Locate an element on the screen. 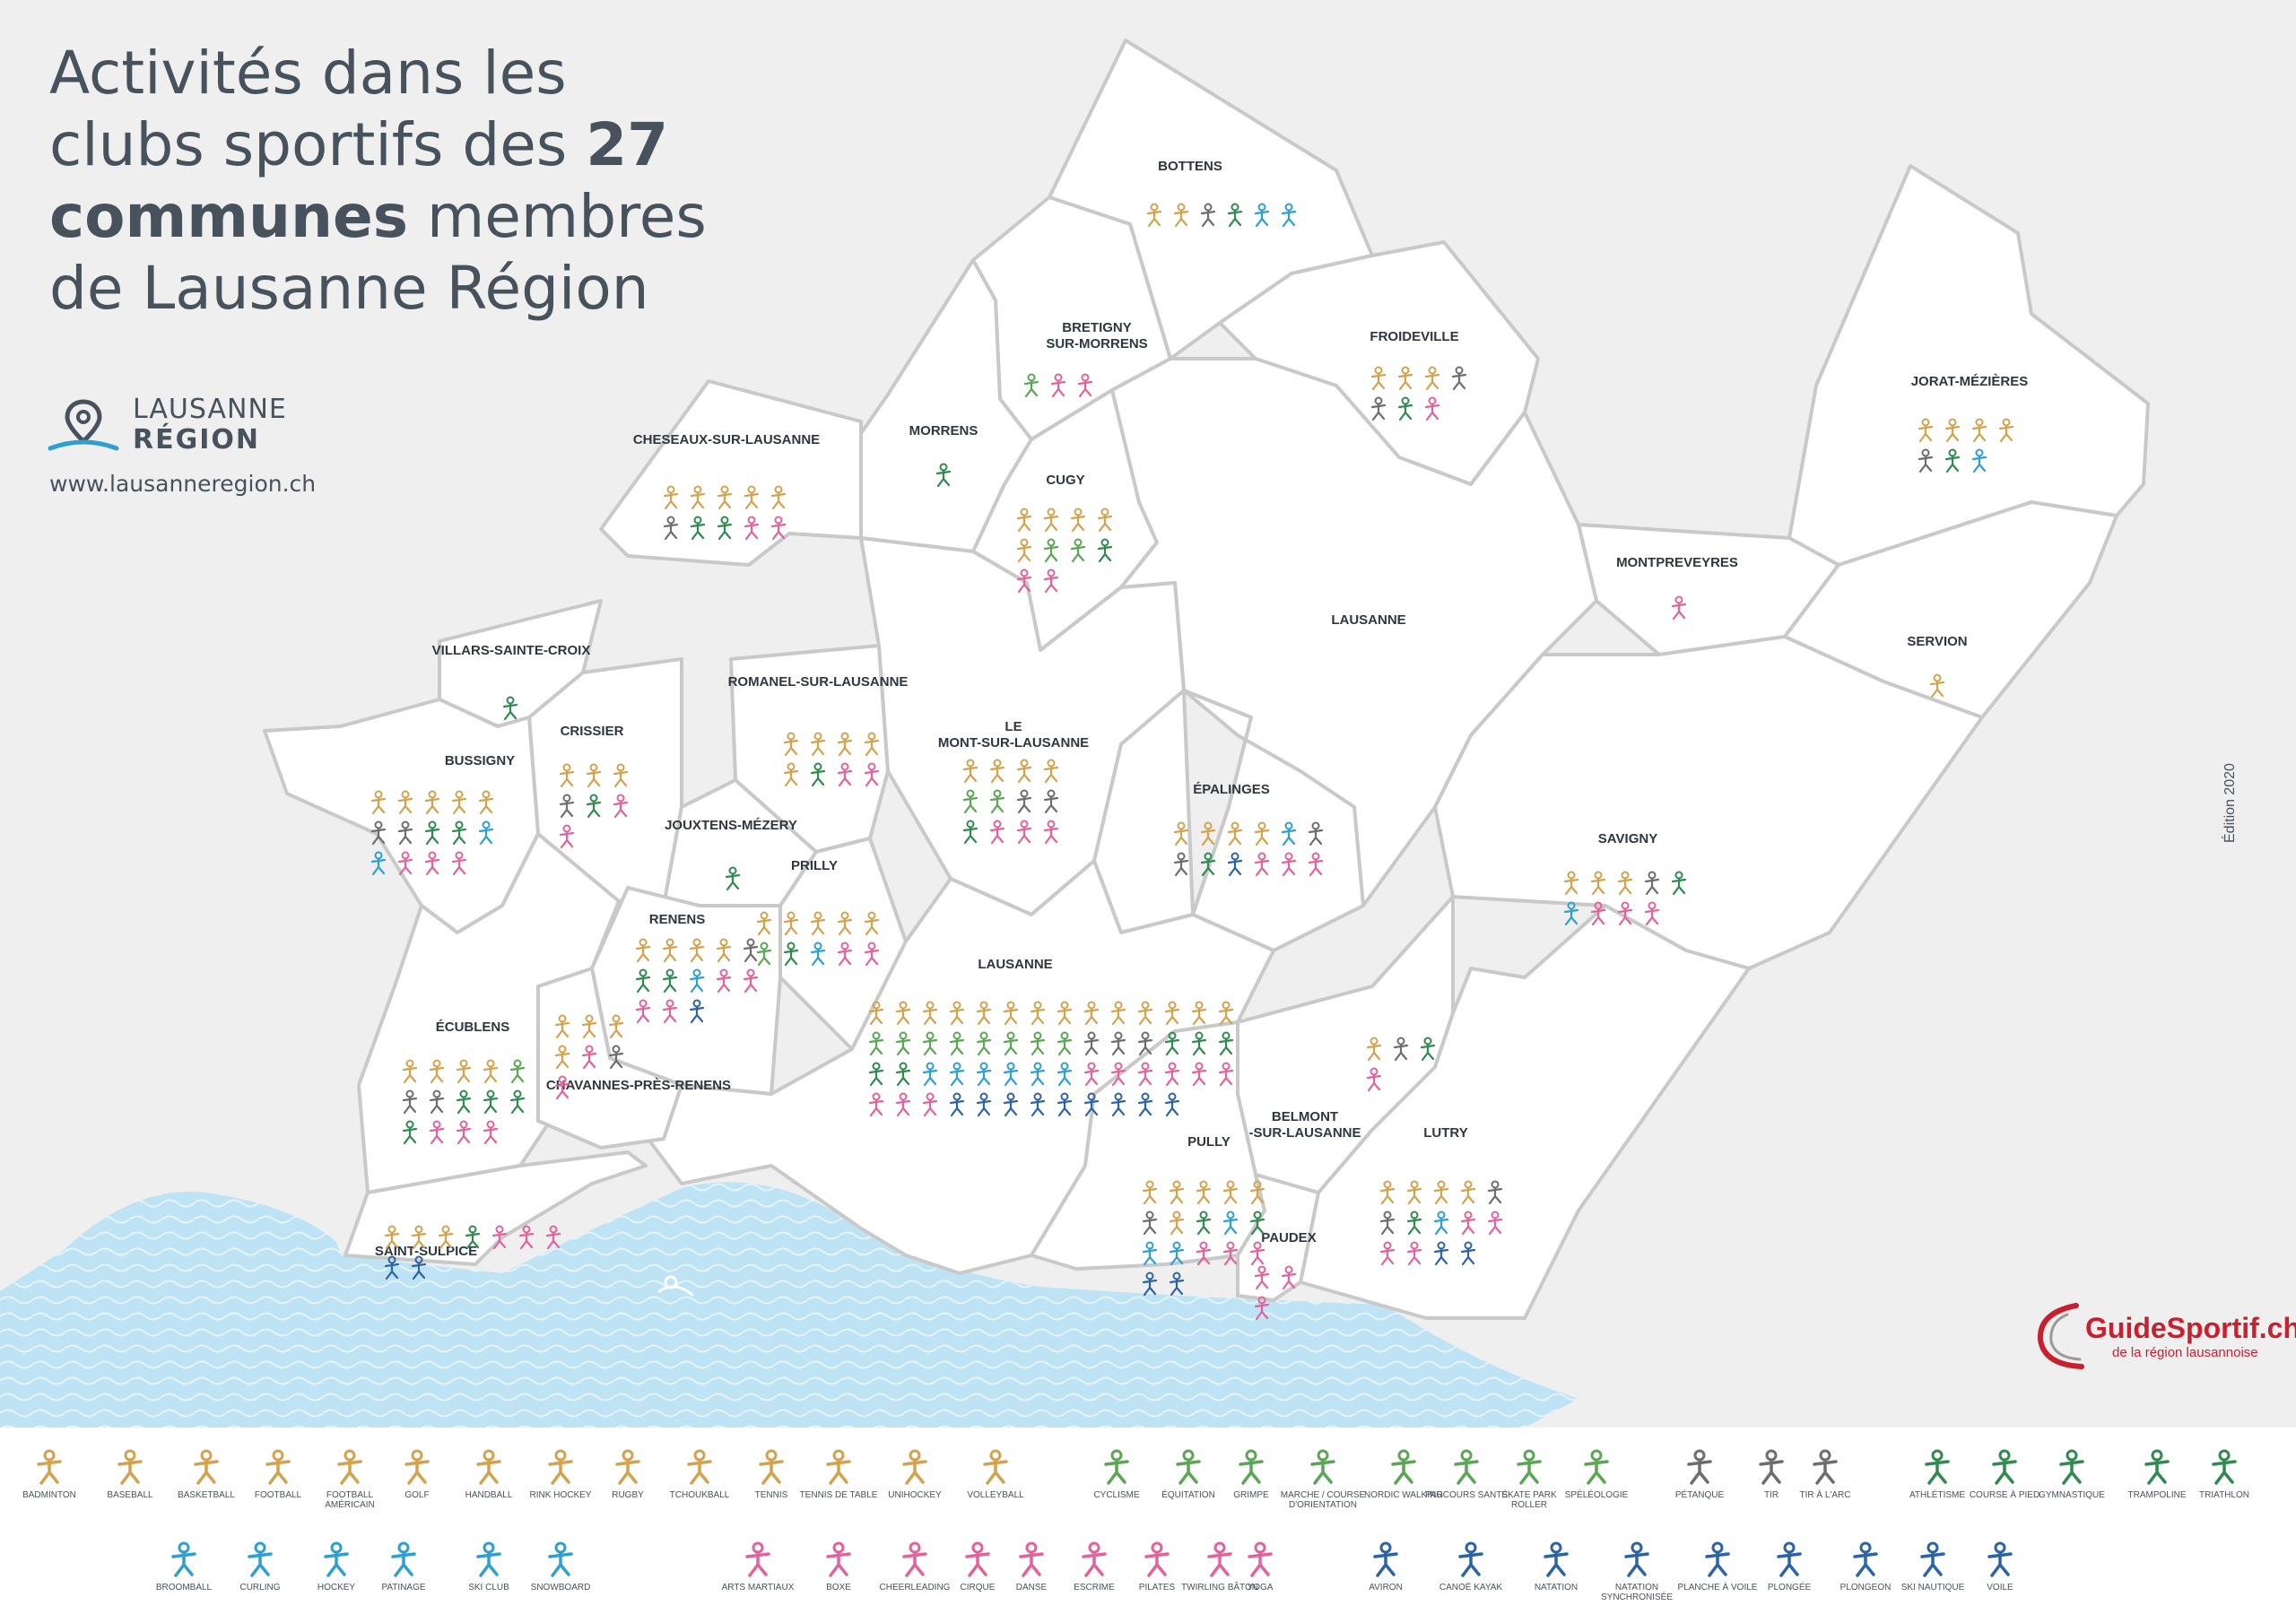 Image resolution: width=2296 pixels, height=1623 pixels. broomball-icon is located at coordinates (183, 1559).